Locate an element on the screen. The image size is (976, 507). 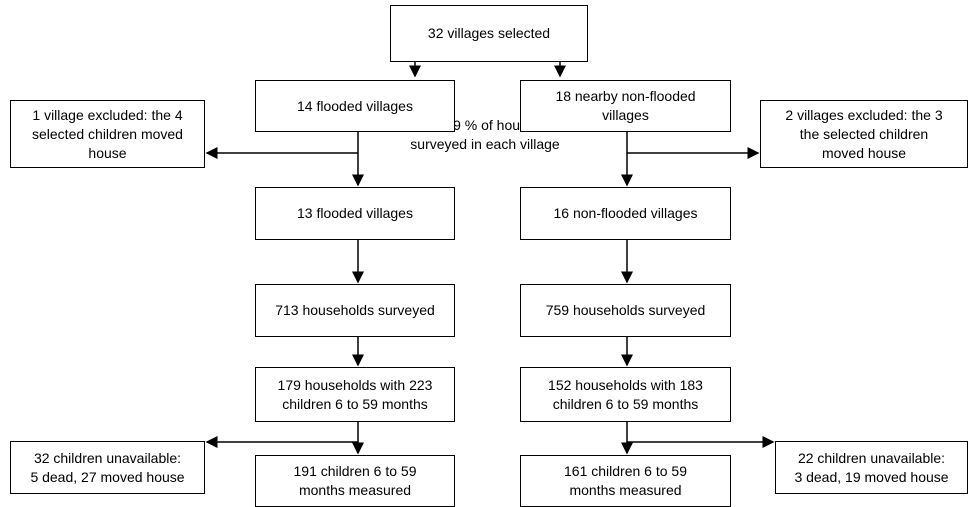
text-line: 32 villages selected is located at coordinates (489, 33).